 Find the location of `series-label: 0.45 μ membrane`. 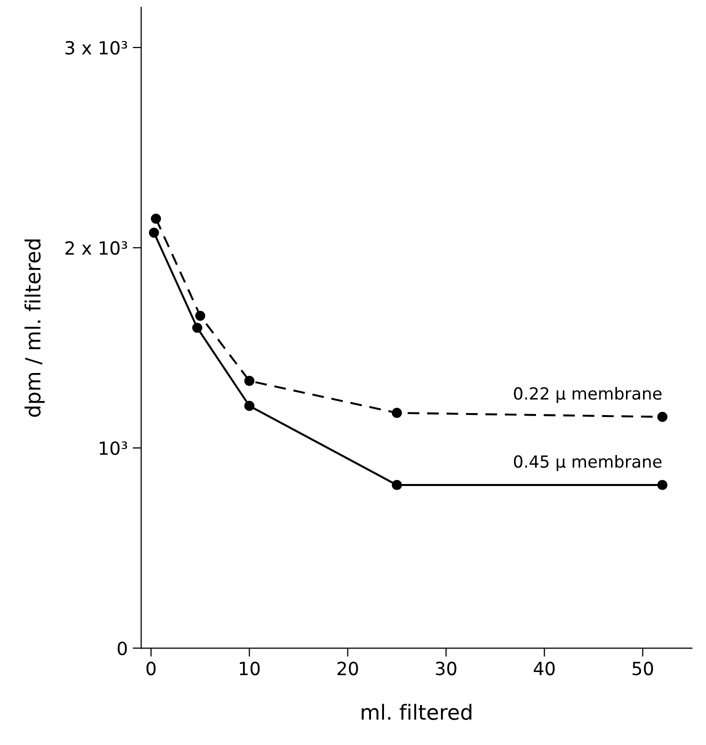

series-label: 0.45 μ membrane is located at coordinates (588, 463).